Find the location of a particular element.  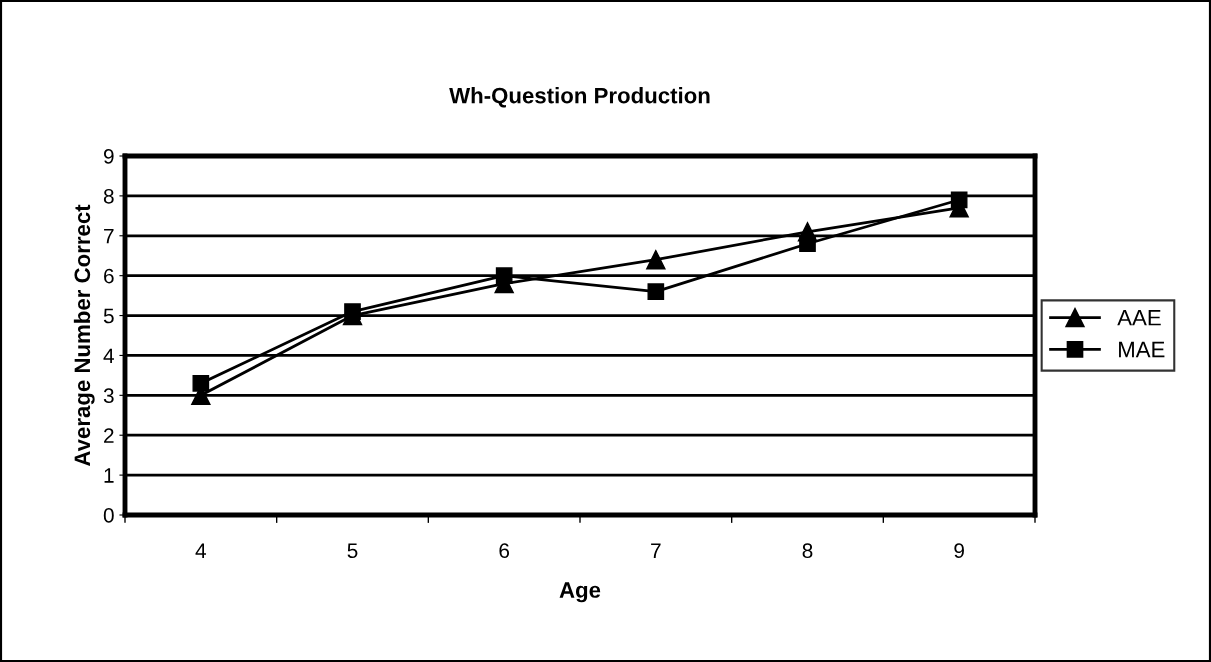

y-tick-label: 9 is located at coordinates (108, 156).